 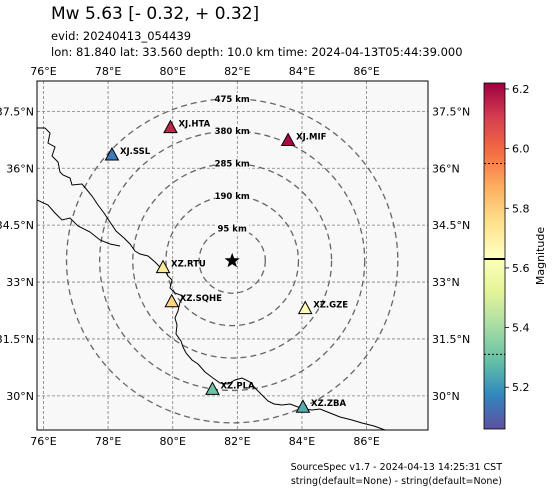 I want to click on lon-tick-top: 76°E, so click(x=43, y=71).